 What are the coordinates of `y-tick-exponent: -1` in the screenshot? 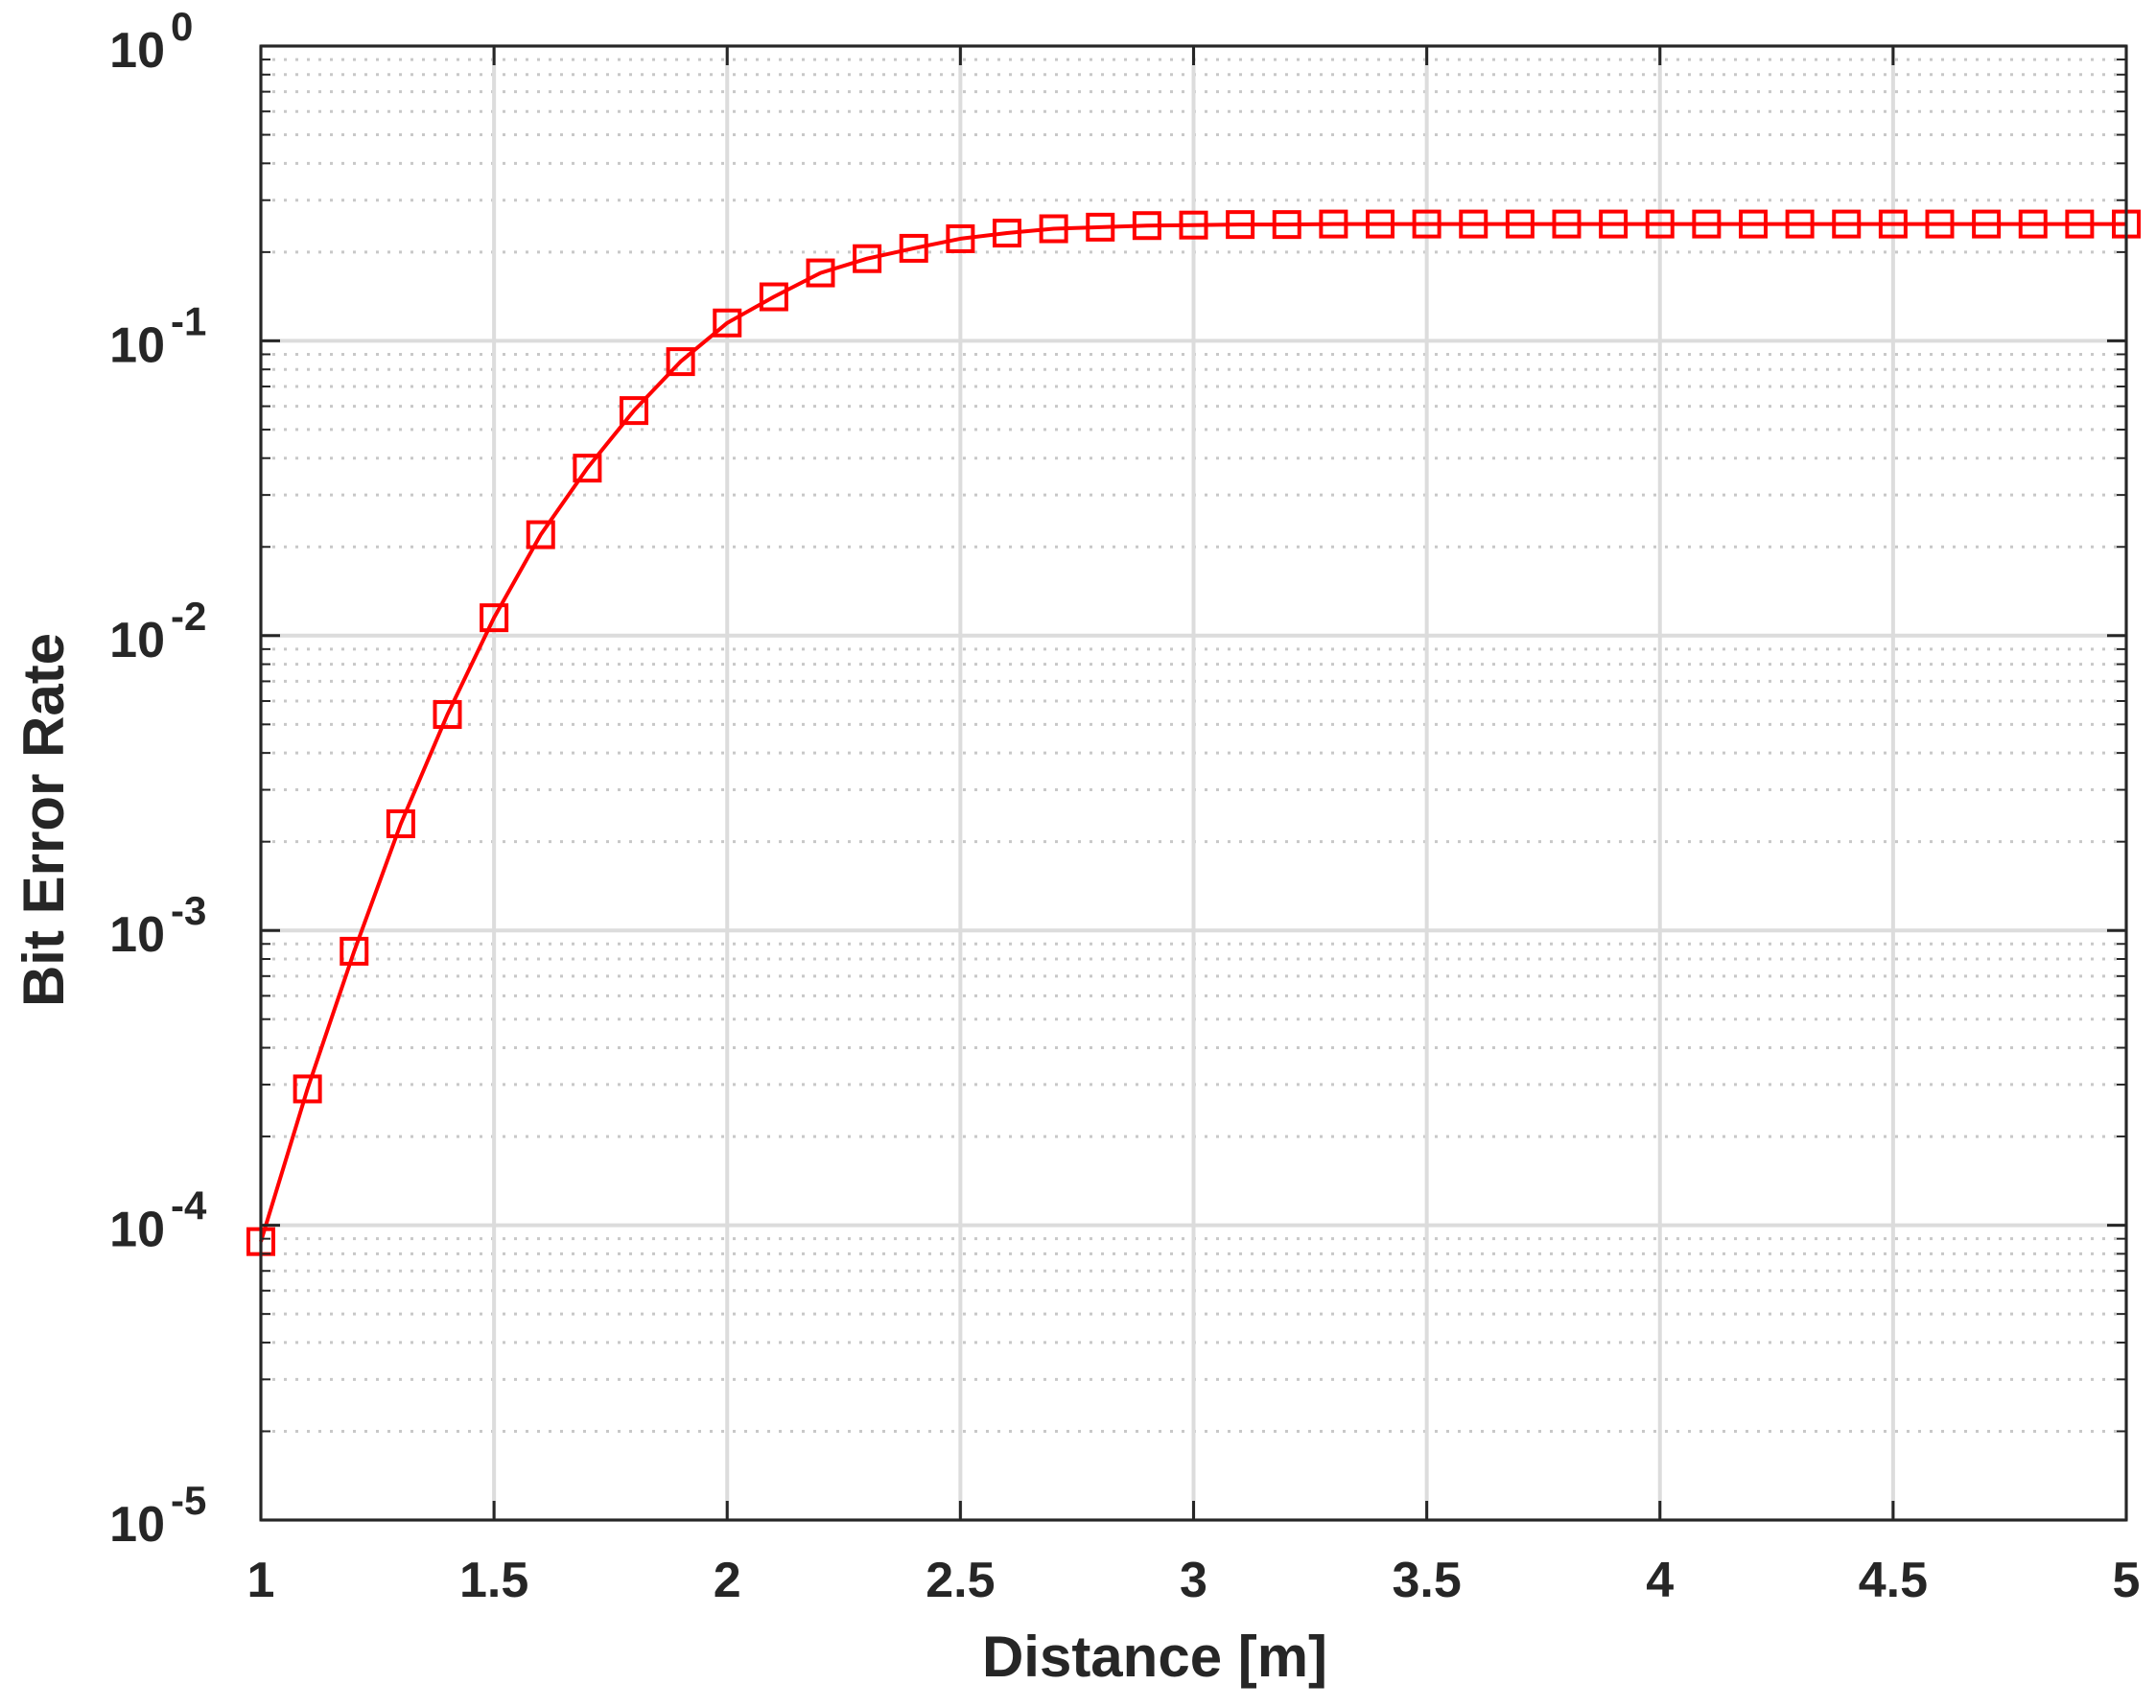 It's located at (188, 321).